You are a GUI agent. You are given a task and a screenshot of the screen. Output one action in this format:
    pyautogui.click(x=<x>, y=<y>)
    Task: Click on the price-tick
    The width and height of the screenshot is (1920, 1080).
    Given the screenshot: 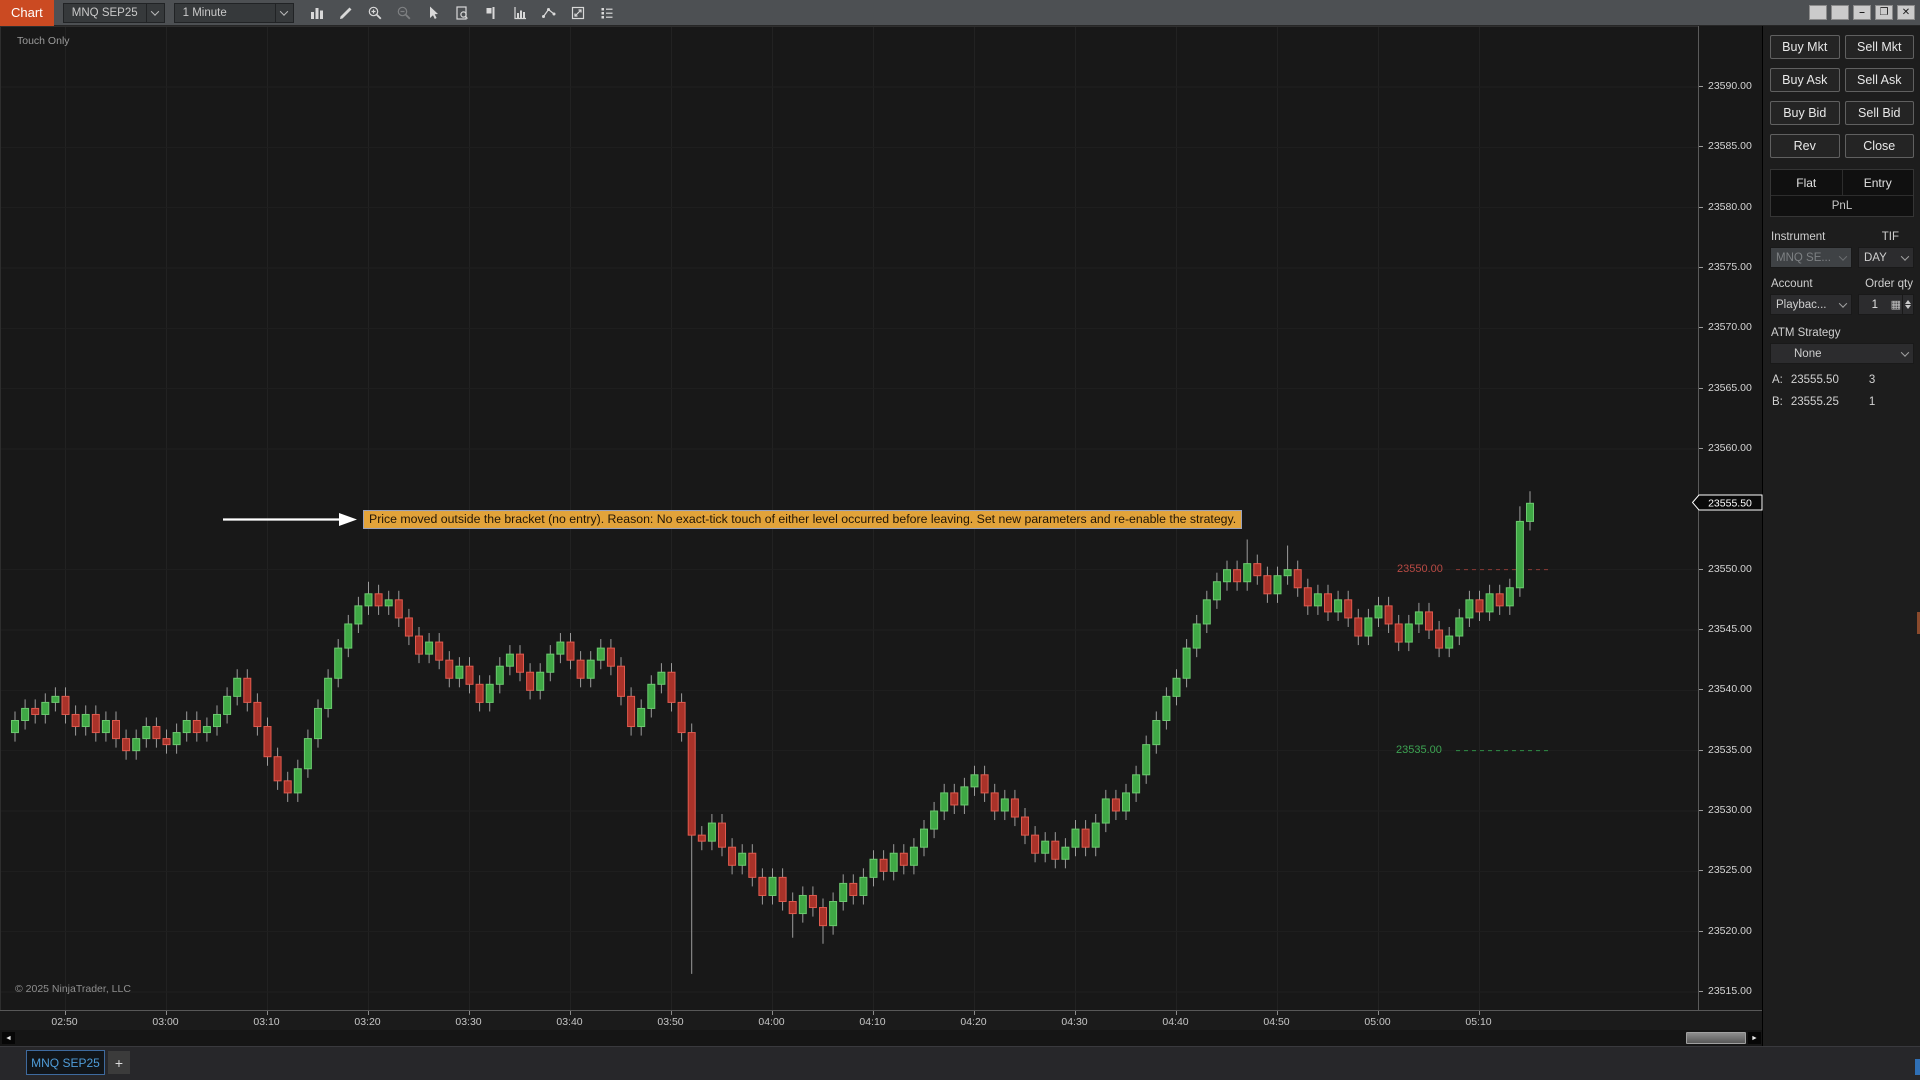 What is the action you would take?
    pyautogui.click(x=1701, y=328)
    